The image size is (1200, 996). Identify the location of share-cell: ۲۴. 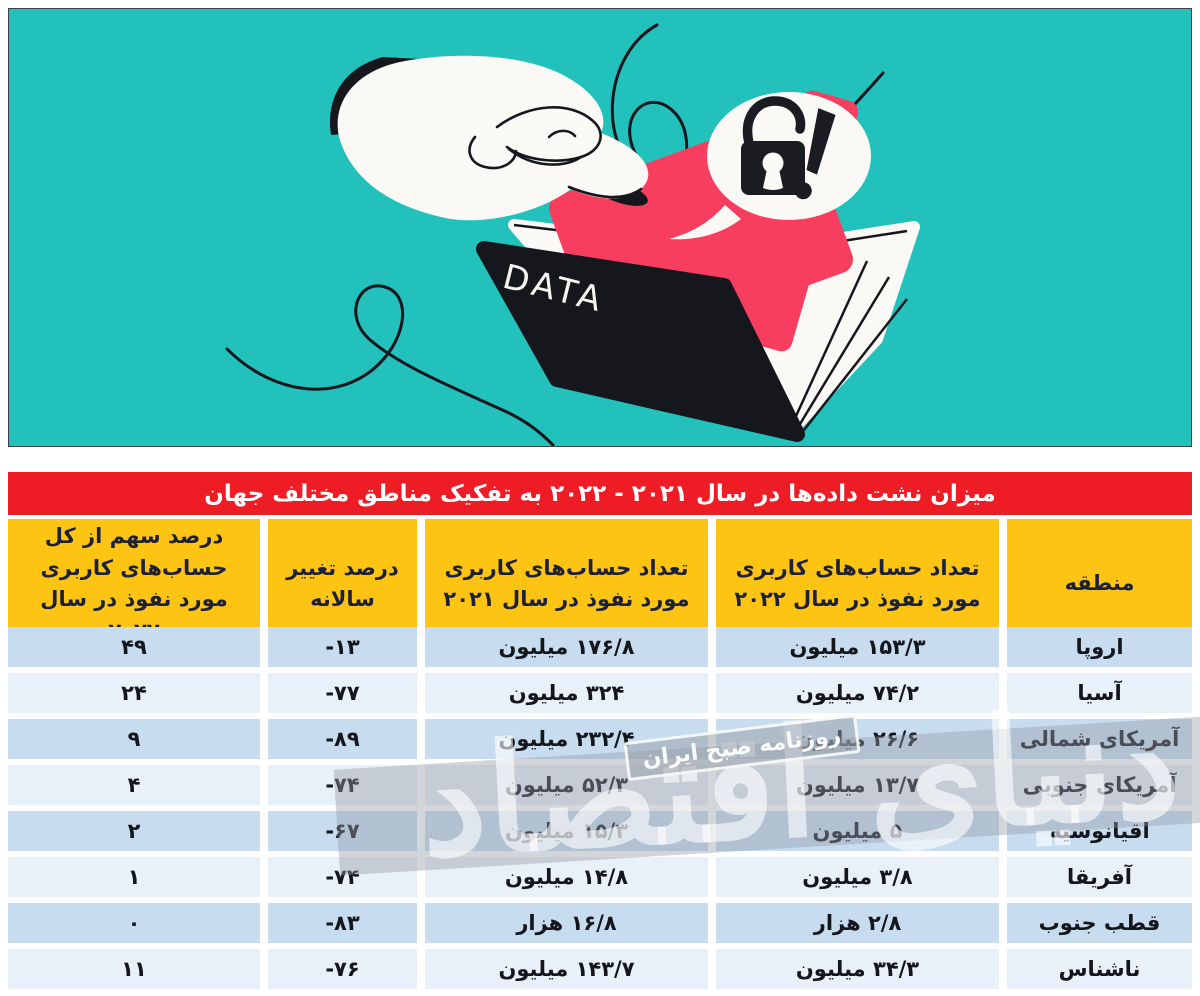
(134, 693).